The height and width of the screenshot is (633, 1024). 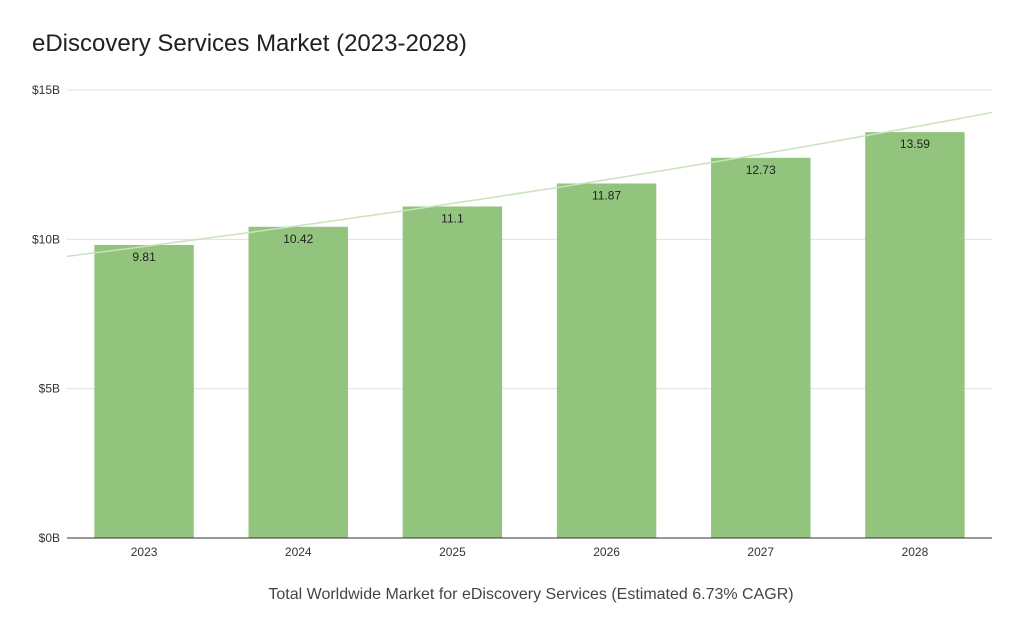 I want to click on bar-2023, so click(x=144, y=391).